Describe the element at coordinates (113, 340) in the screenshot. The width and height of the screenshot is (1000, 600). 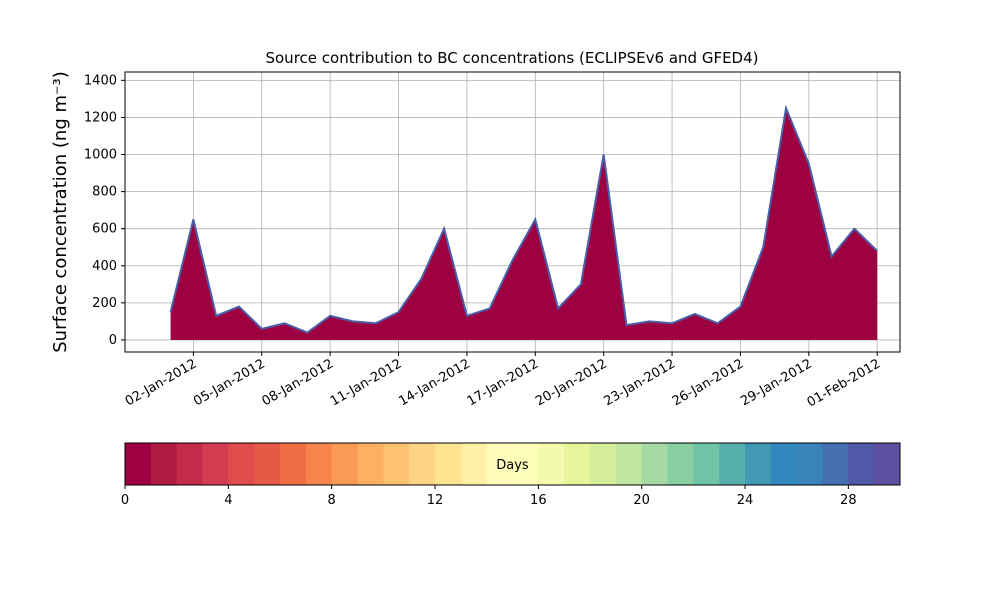
I see `y-tick-label: 0` at that location.